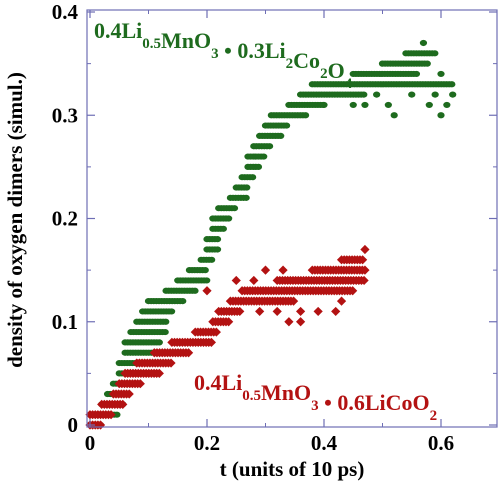  I want to click on series-label-part: • 0.3Li, so click(252, 50).